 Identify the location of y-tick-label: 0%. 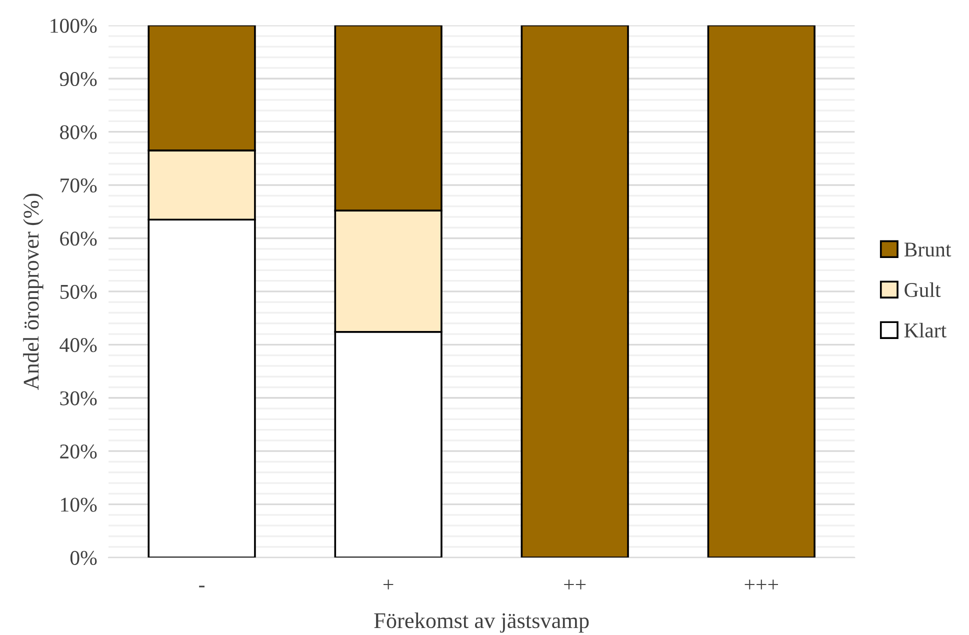
(83, 558).